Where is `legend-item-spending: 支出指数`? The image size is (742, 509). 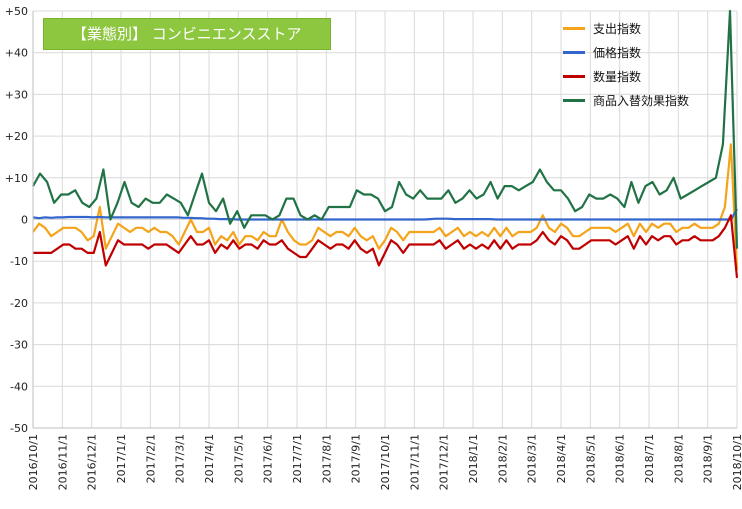
legend-item-spending: 支出指数 is located at coordinates (626, 28).